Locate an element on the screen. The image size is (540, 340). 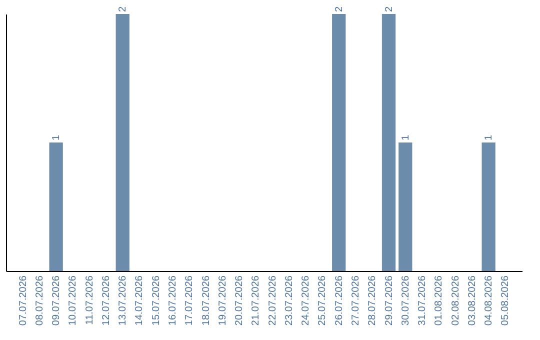
x-tick-label: 28.07.2026 is located at coordinates (372, 300).